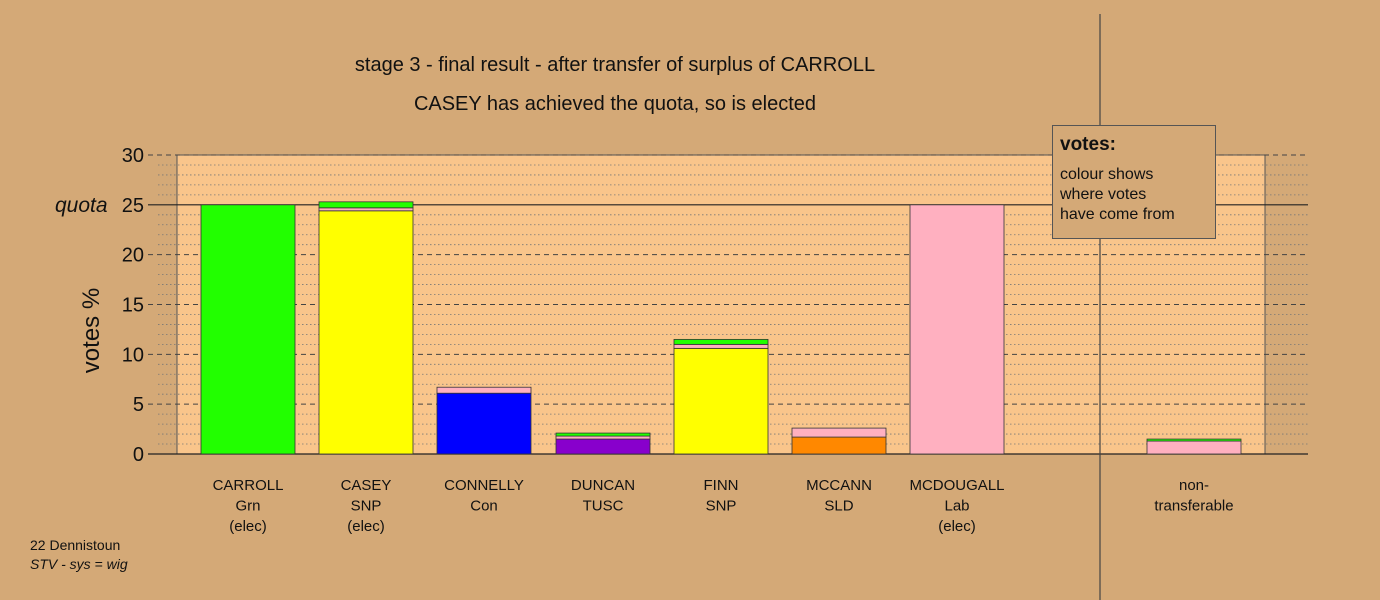 The image size is (1380, 600). I want to click on y-tick-label: 30, so click(133, 156).